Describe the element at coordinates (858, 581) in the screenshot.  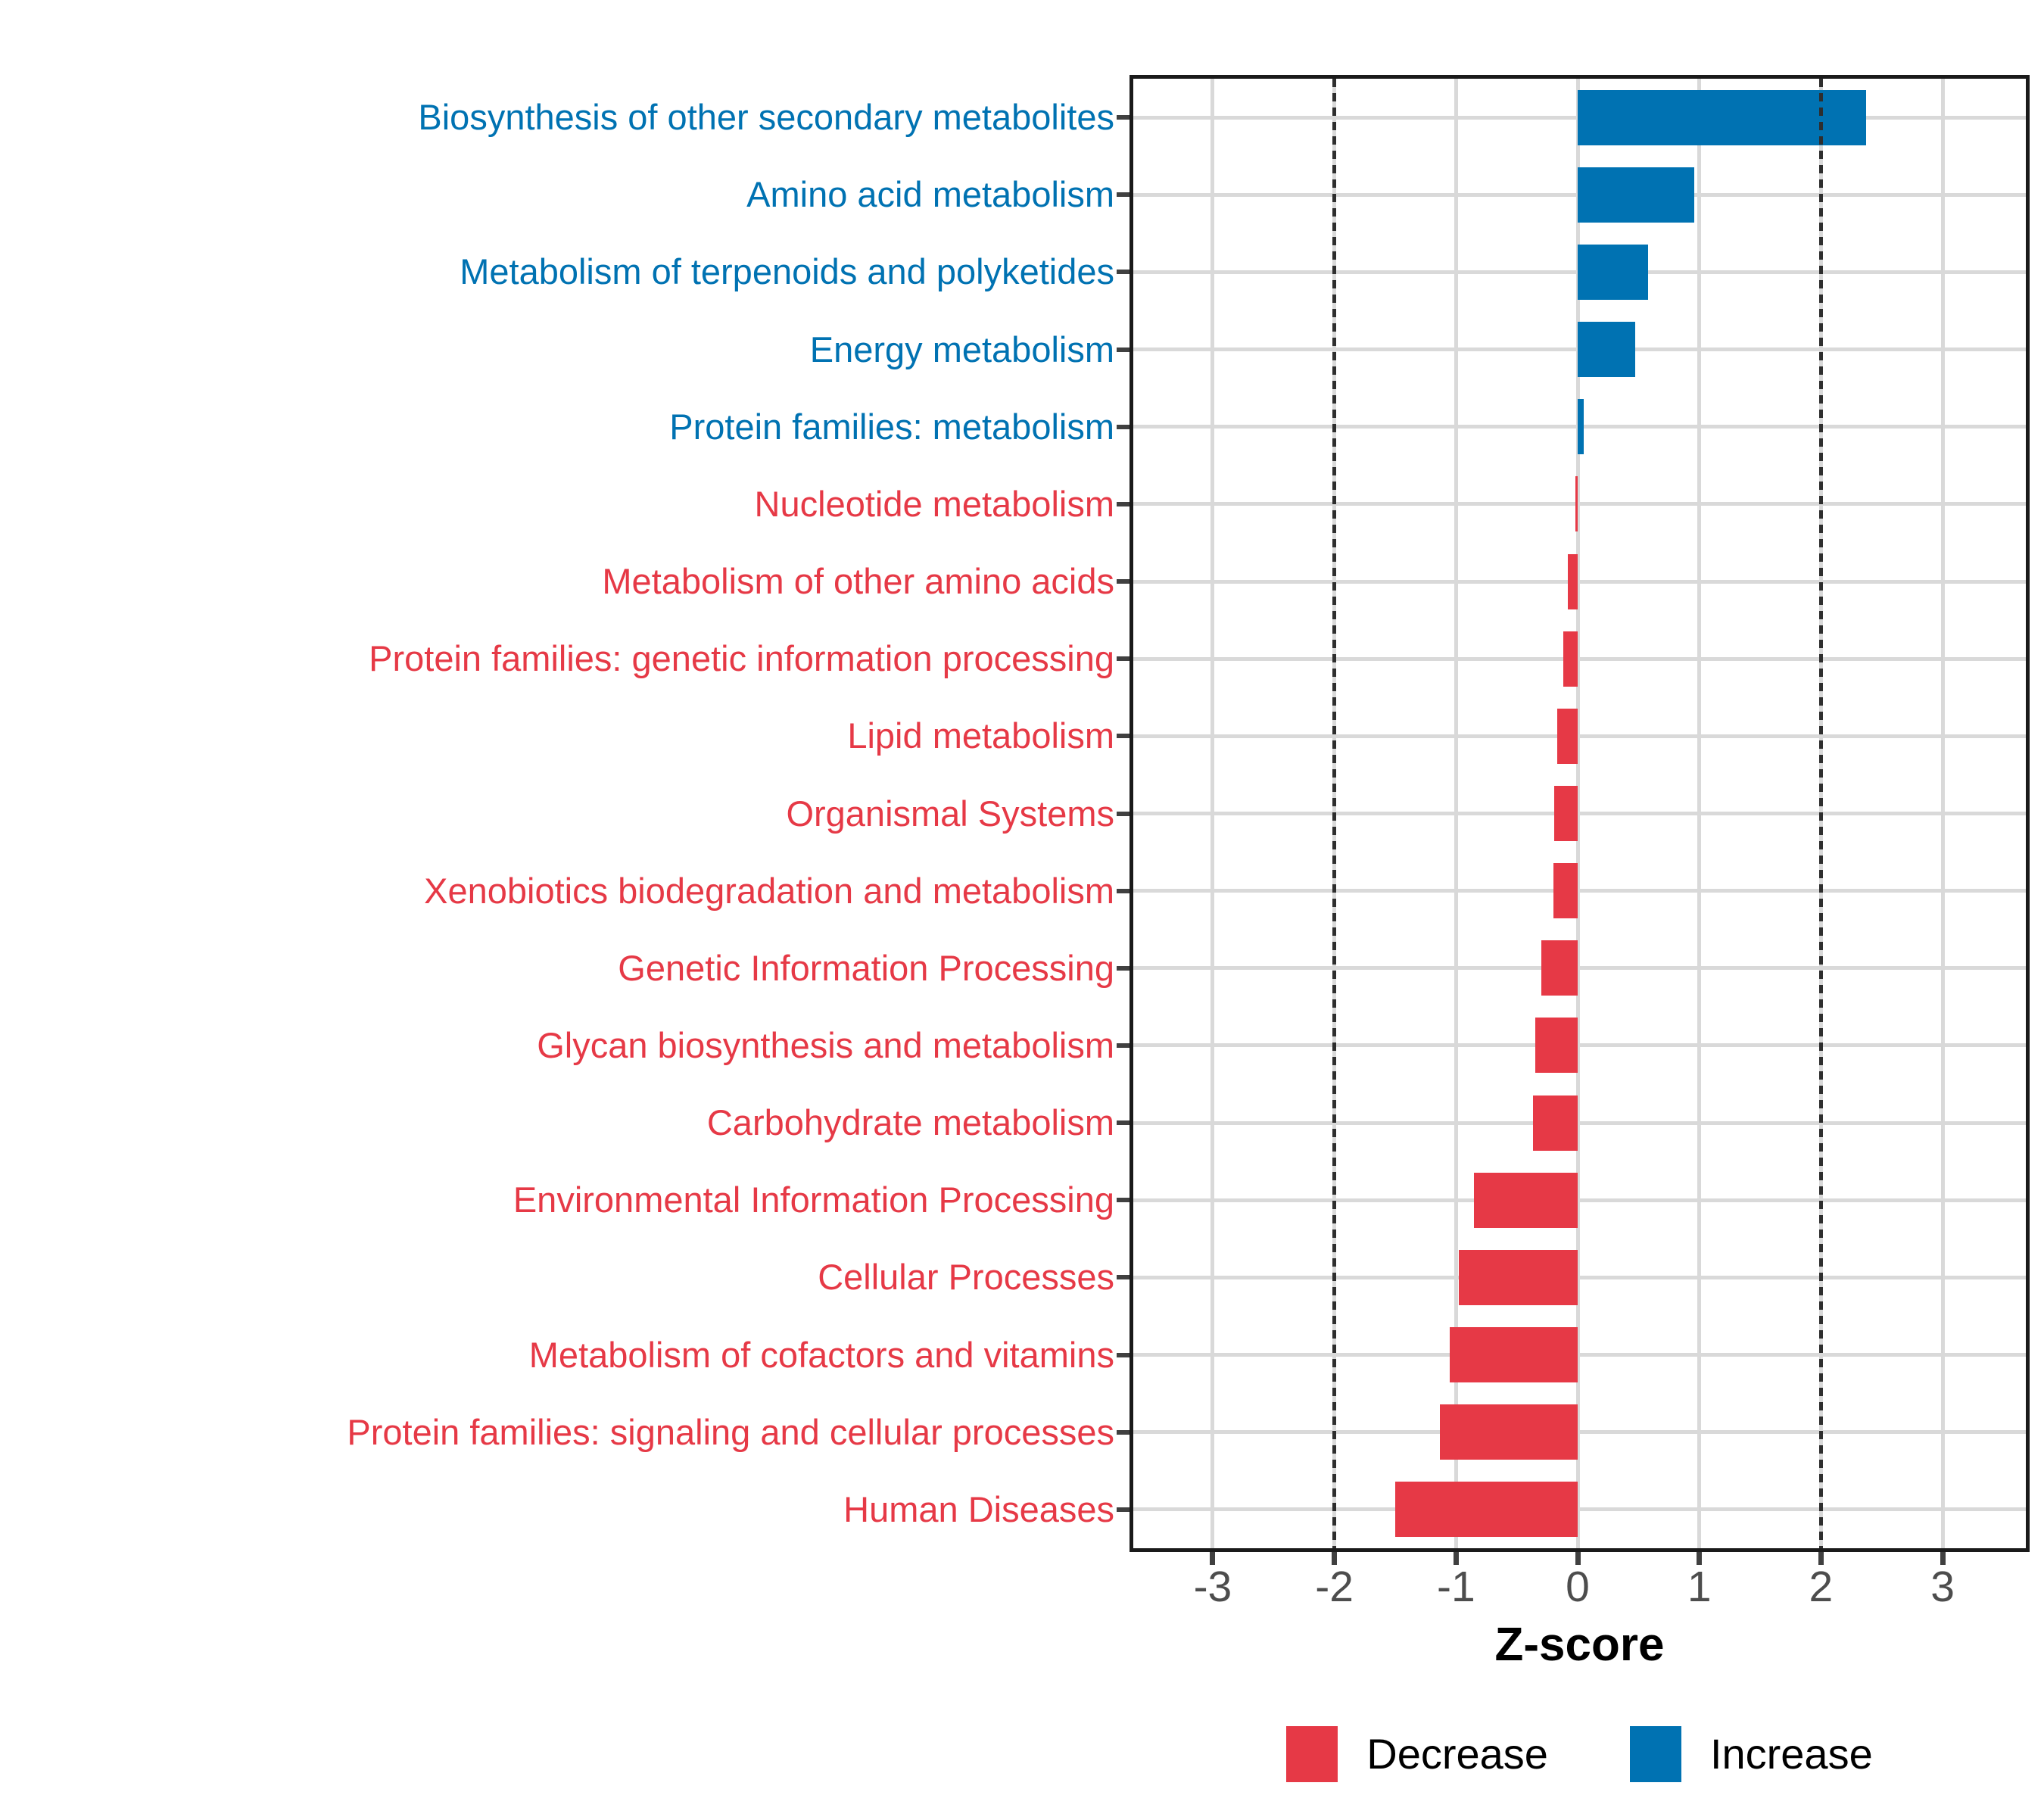
I see `y-axis-label: Metabolism of other amino acids` at that location.